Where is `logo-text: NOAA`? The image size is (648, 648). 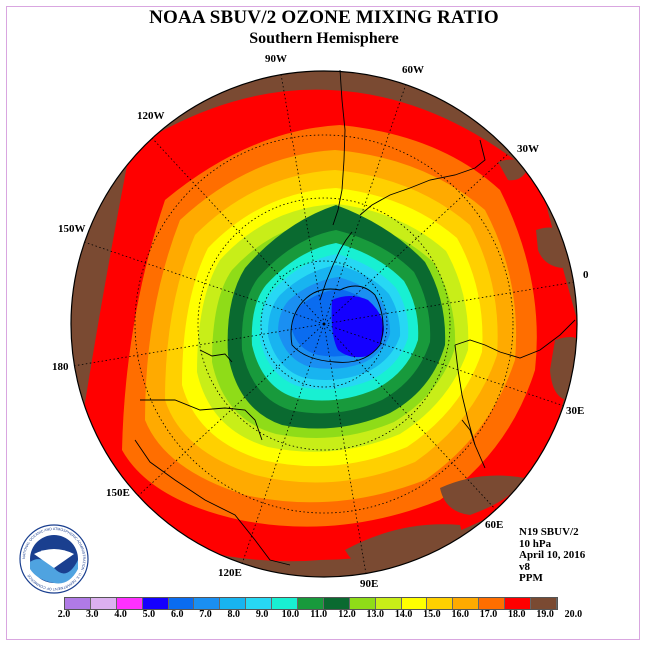 logo-text: NOAA is located at coordinates (54, 554).